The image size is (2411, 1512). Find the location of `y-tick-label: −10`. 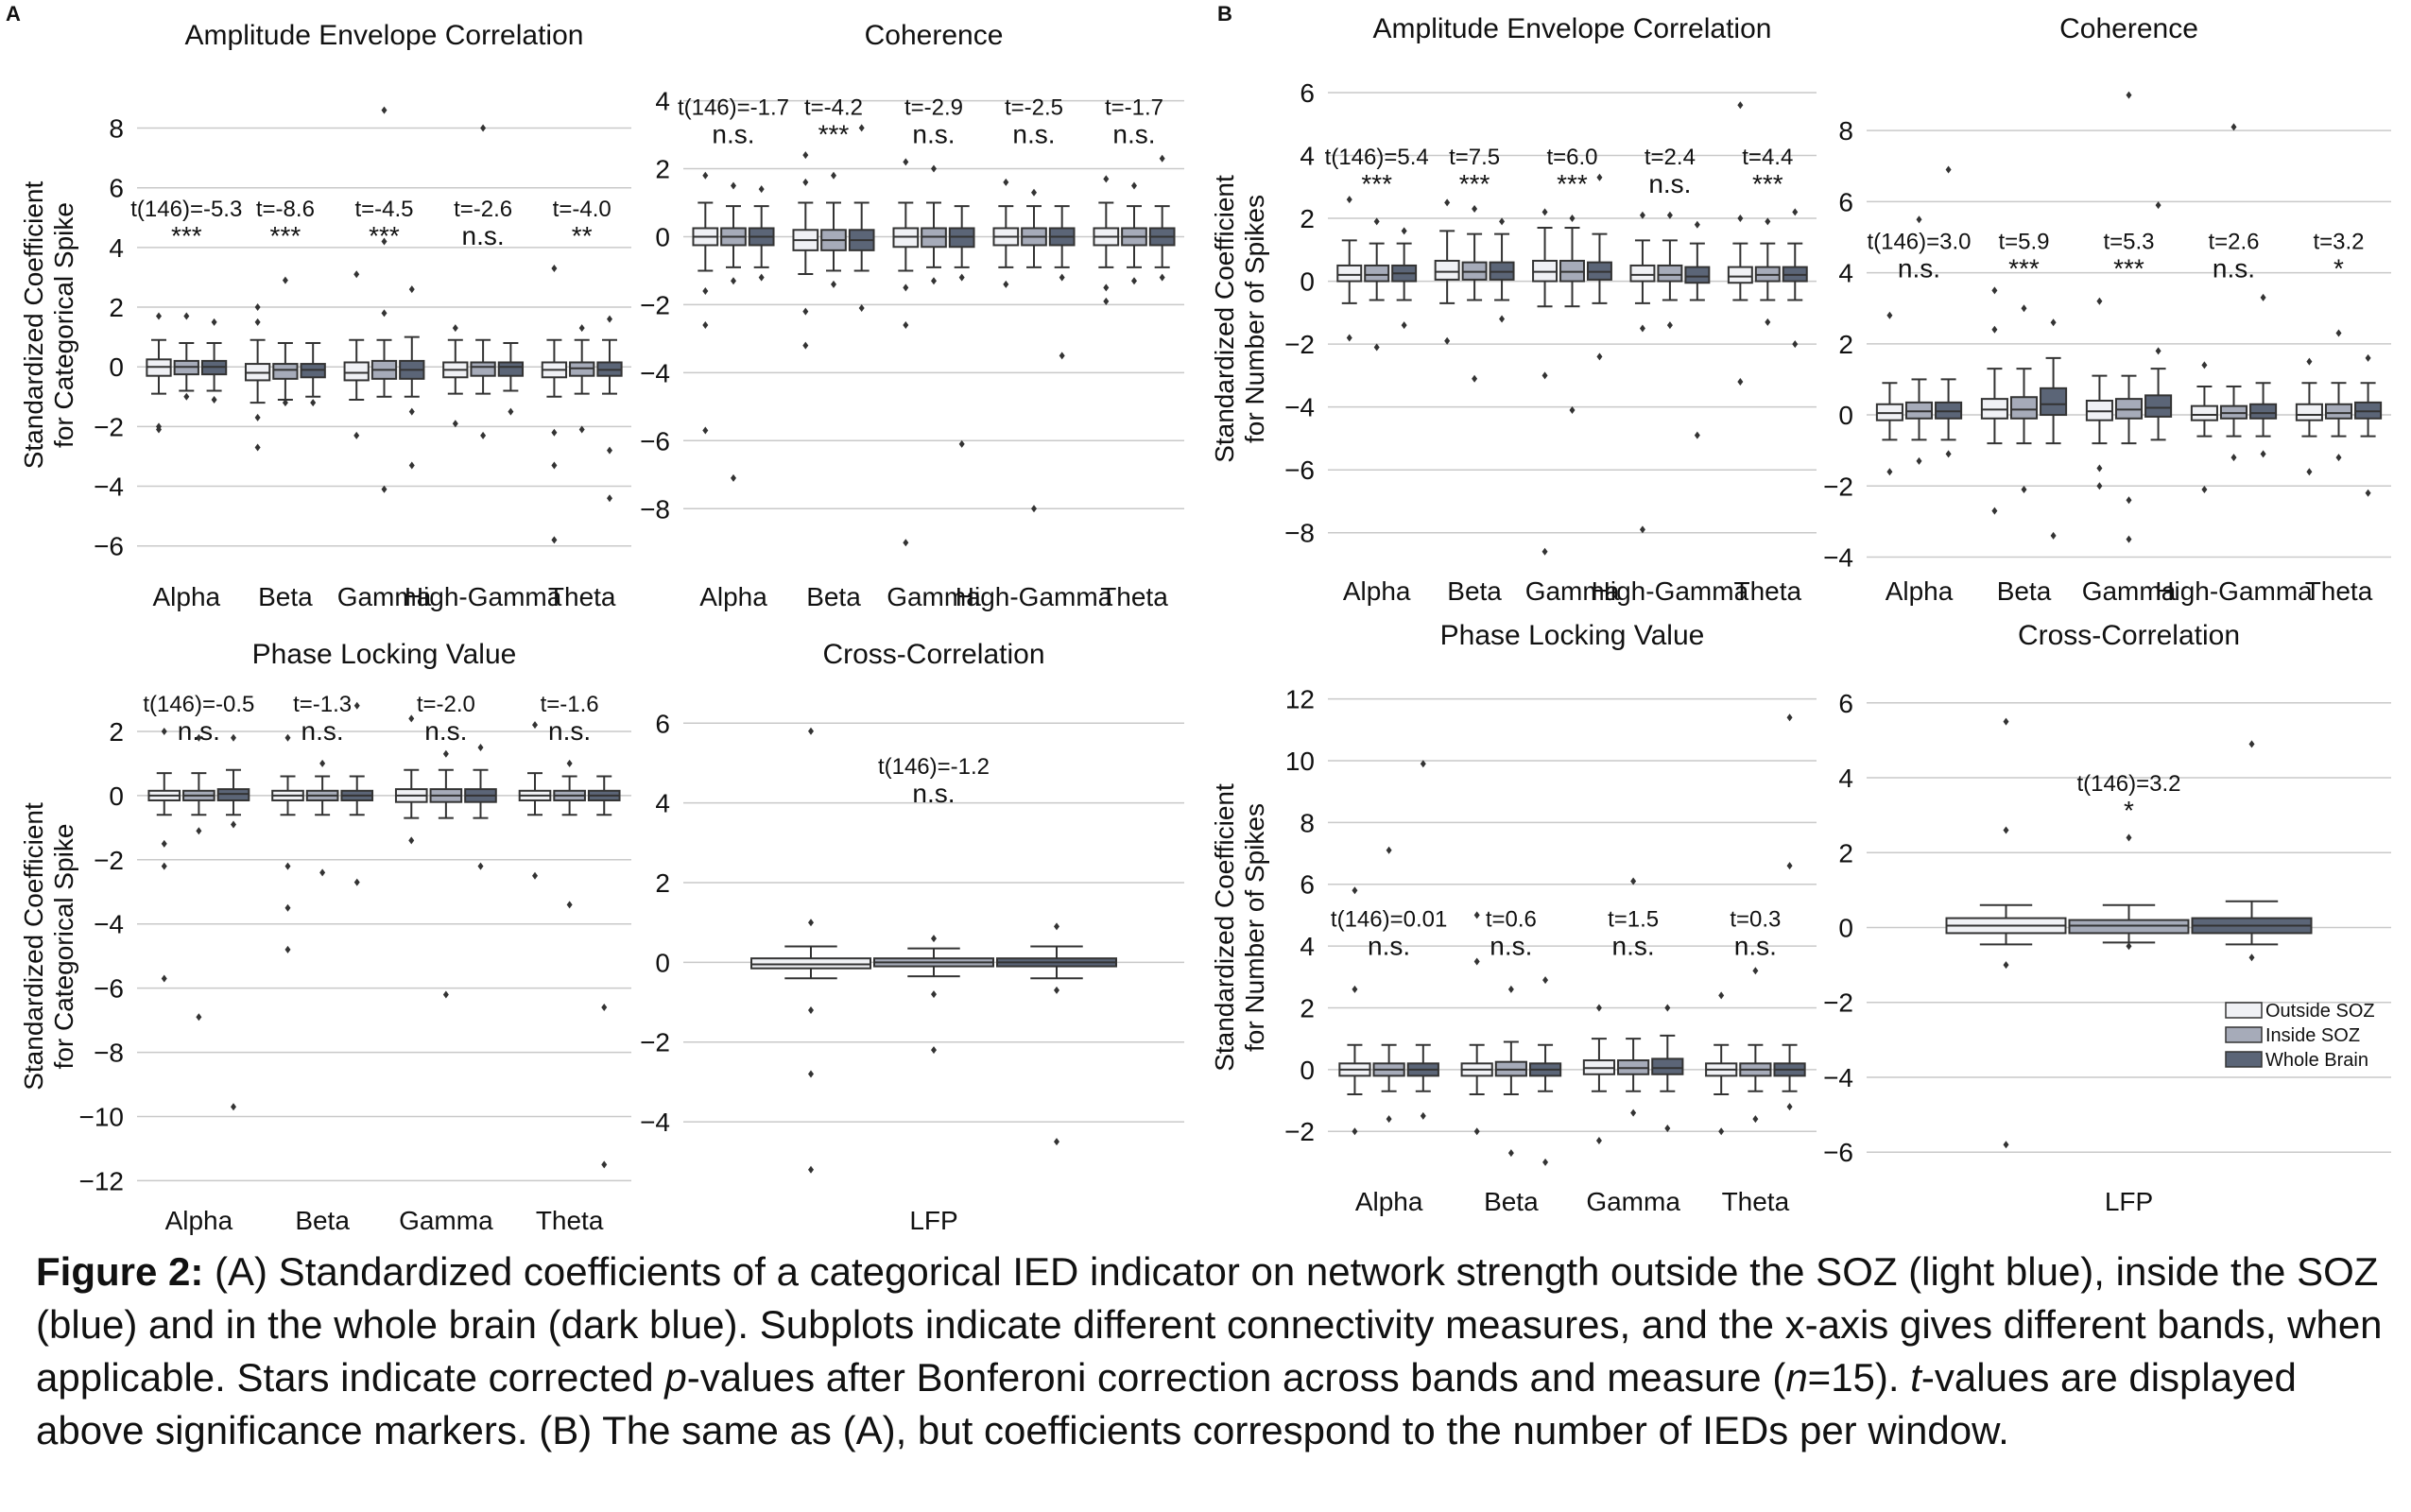

y-tick-label: −10 is located at coordinates (102, 1116).